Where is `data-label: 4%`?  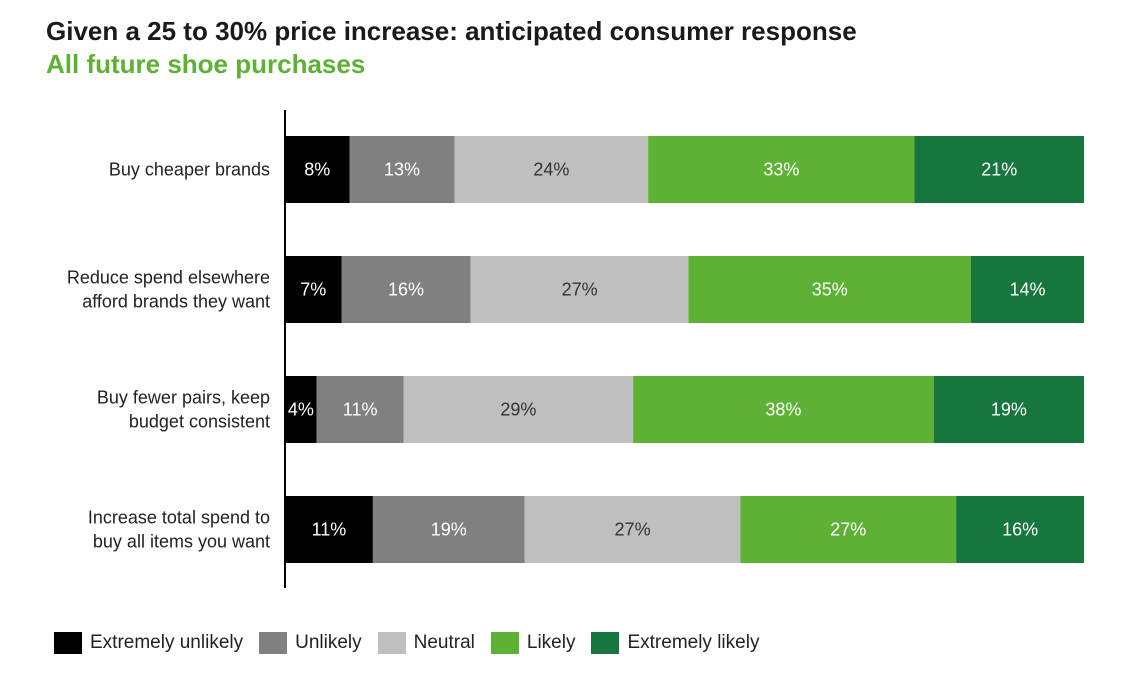
data-label: 4% is located at coordinates (301, 410).